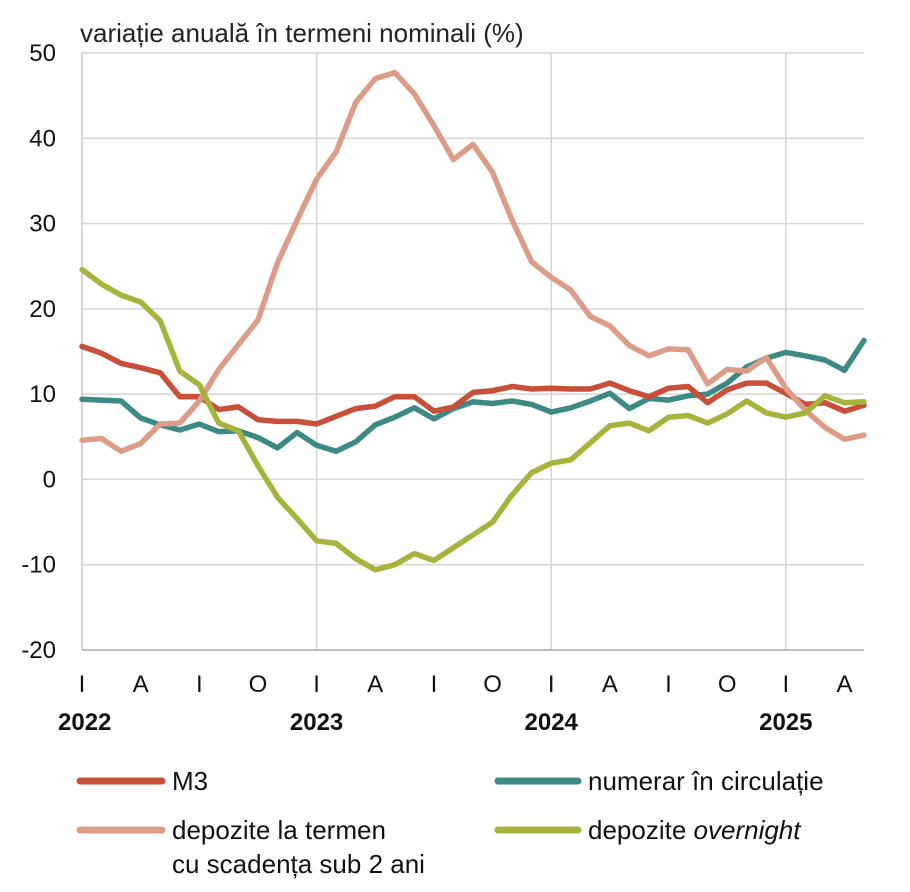 This screenshot has height=892, width=910. Describe the element at coordinates (38, 650) in the screenshot. I see `y-tick-label: -20` at that location.